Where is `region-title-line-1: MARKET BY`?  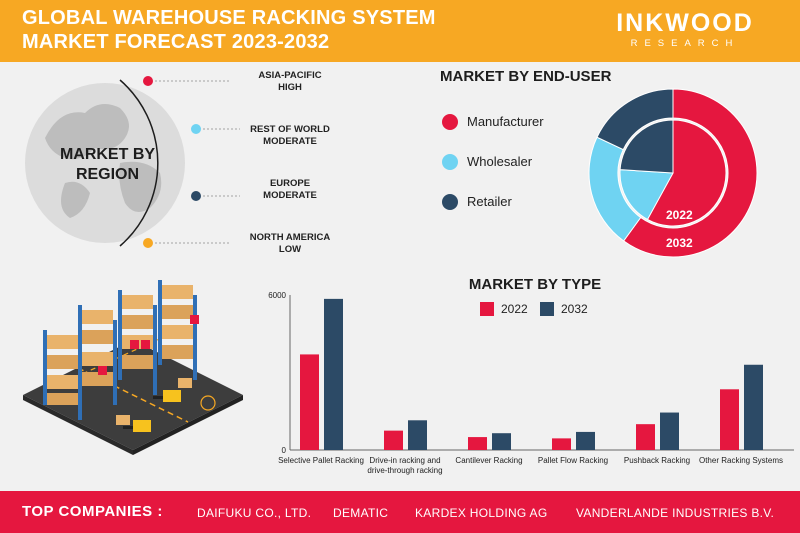 region-title-line-1: MARKET BY is located at coordinates (107, 154).